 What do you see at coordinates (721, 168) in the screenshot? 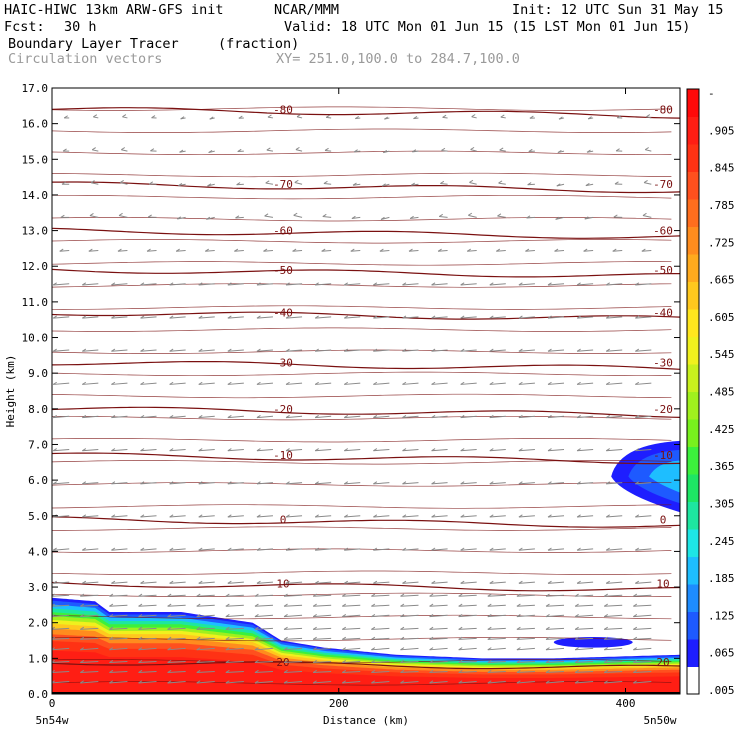
I see `colorbar-label: .845` at bounding box center [721, 168].